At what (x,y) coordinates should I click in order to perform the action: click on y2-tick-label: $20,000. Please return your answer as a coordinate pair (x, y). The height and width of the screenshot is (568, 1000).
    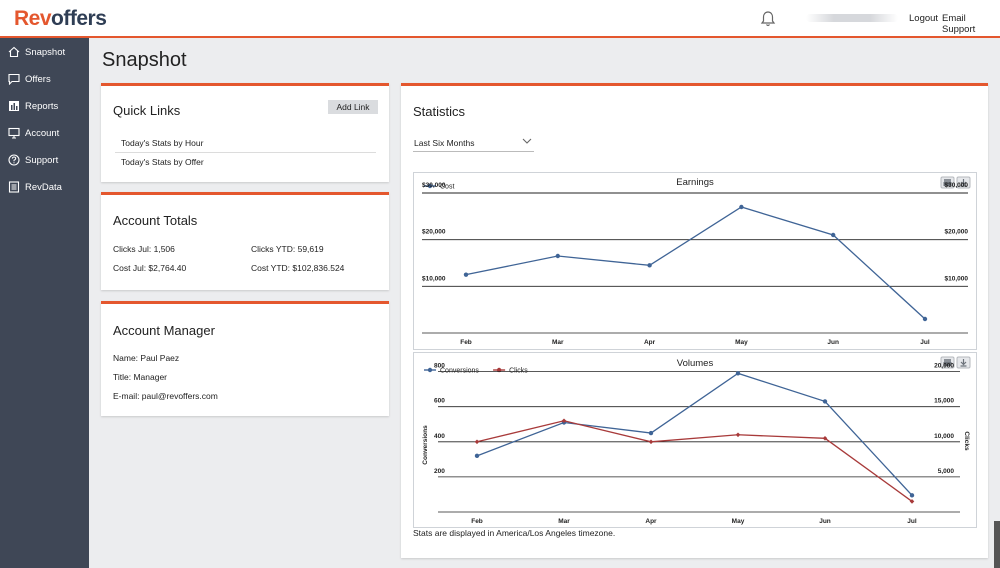
    Looking at the image, I should click on (957, 232).